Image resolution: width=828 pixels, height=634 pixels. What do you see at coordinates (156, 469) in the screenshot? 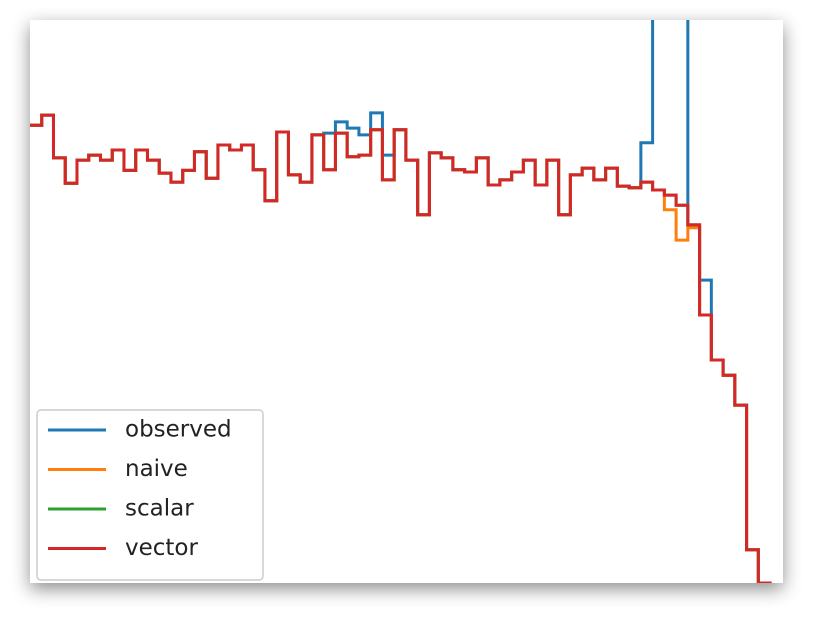
I see `legend-label: naive` at bounding box center [156, 469].